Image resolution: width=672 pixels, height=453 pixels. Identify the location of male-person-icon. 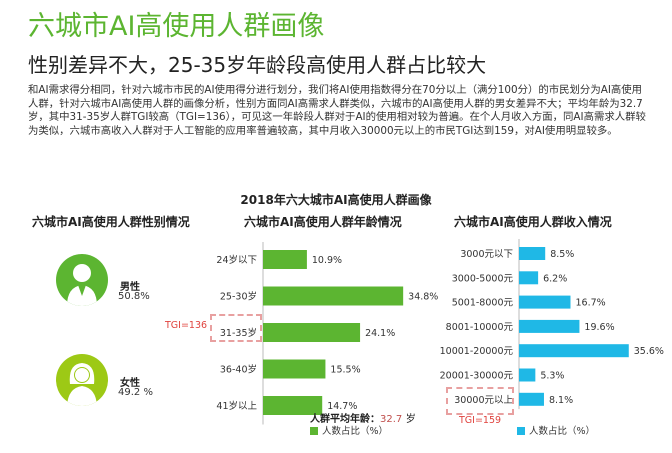
(82, 280).